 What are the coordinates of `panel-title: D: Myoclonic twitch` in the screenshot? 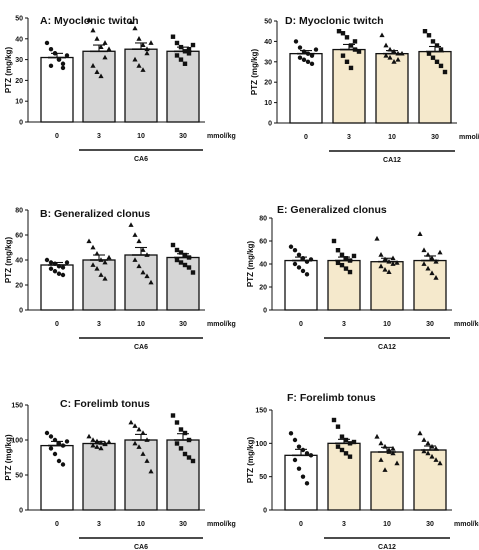 It's located at (334, 21).